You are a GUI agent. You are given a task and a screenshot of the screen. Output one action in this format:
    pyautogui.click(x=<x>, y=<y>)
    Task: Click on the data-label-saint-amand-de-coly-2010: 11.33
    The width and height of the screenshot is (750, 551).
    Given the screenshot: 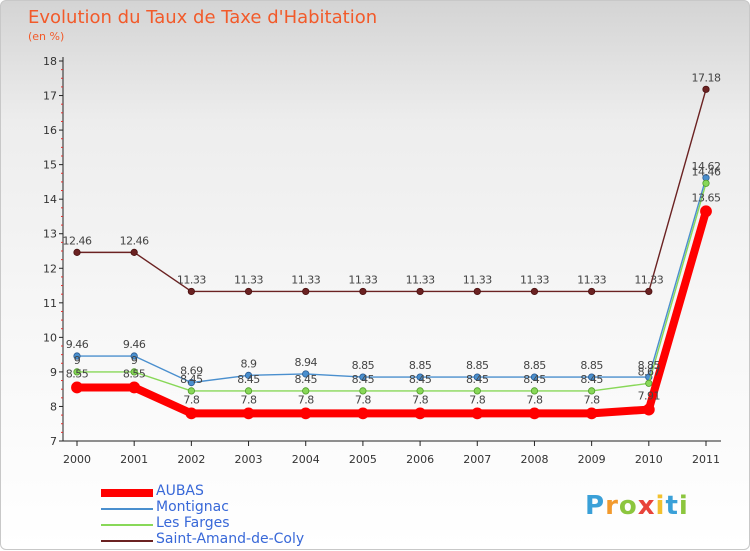 What is the action you would take?
    pyautogui.click(x=648, y=279)
    